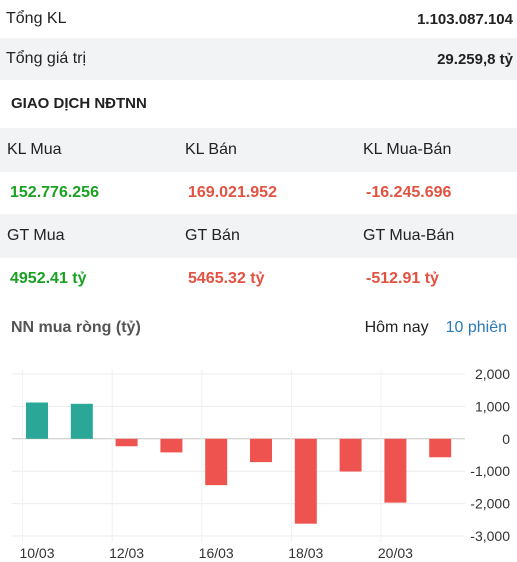 This screenshot has height=562, width=517. What do you see at coordinates (267, 236) in the screenshot?
I see `gt-ban-header: GT Bán` at bounding box center [267, 236].